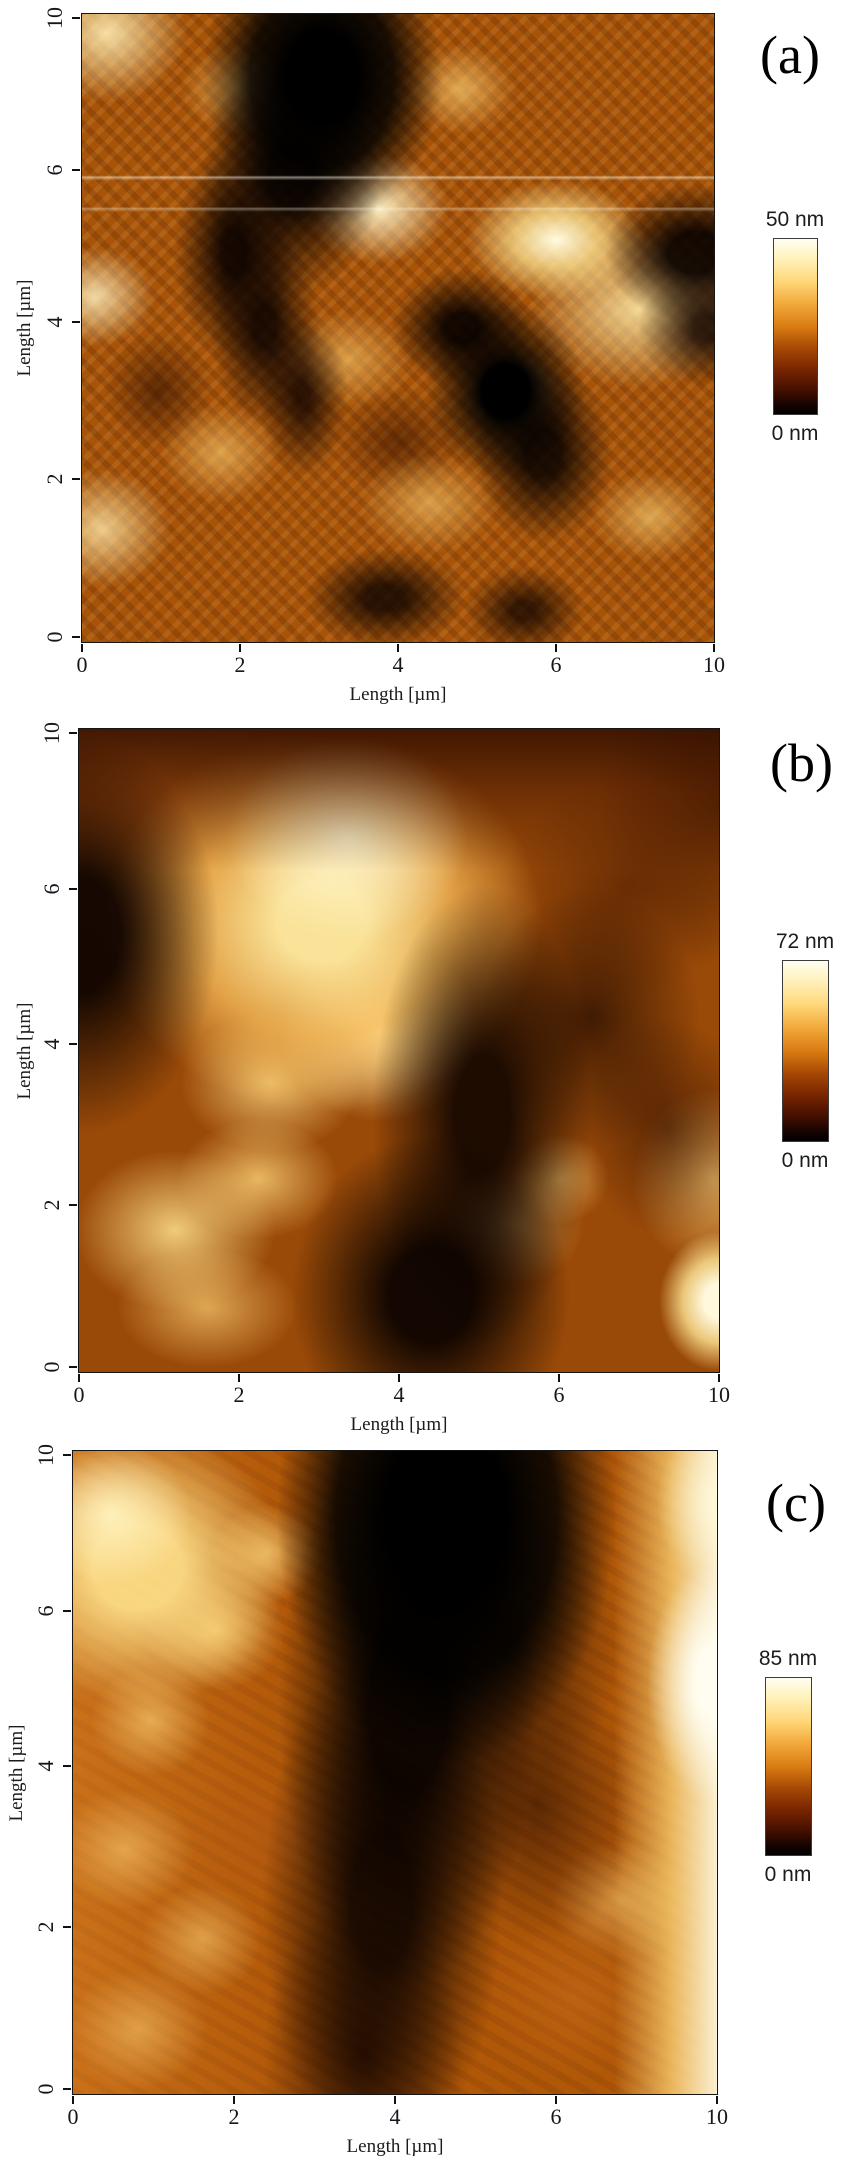 This screenshot has width=850, height=2160. Describe the element at coordinates (788, 1658) in the screenshot. I see `colorbar-max-label: 85 nm` at that location.